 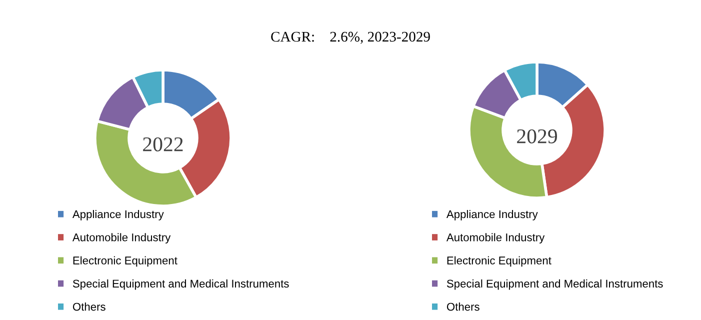 What do you see at coordinates (537, 136) in the screenshot?
I see `text: 2029` at bounding box center [537, 136].